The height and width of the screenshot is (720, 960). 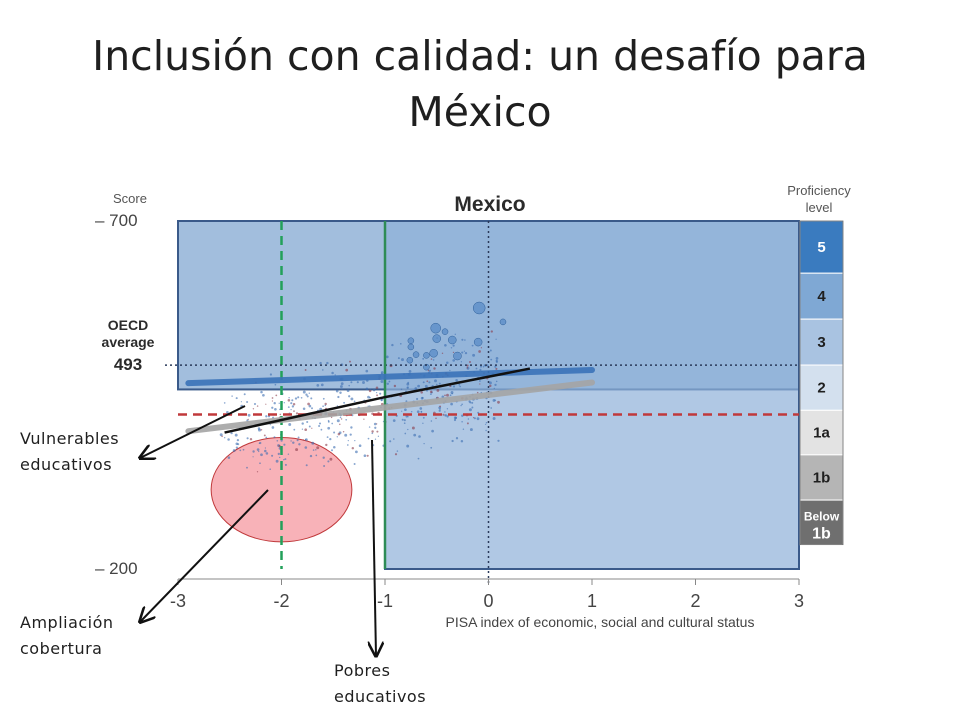 I want to click on proficiency-column-border, so click(x=821, y=383).